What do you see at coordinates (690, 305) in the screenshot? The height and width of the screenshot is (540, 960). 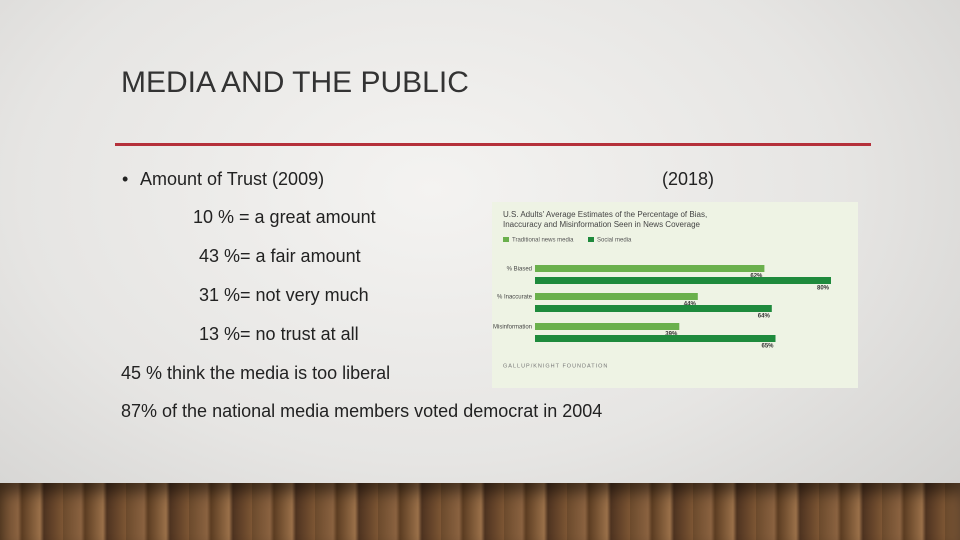 I see `value-label: 44%` at bounding box center [690, 305].